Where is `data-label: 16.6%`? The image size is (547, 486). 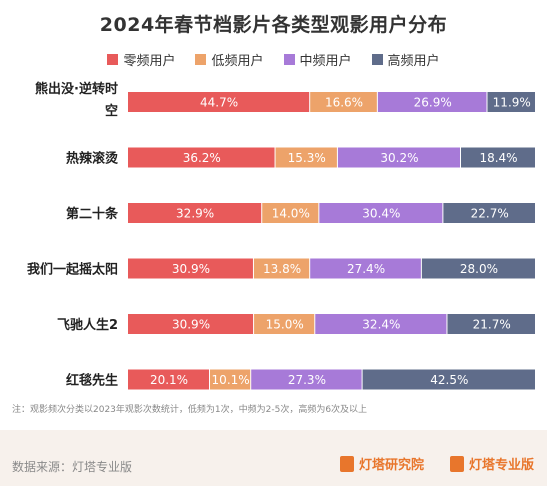
data-label: 16.6% is located at coordinates (344, 103).